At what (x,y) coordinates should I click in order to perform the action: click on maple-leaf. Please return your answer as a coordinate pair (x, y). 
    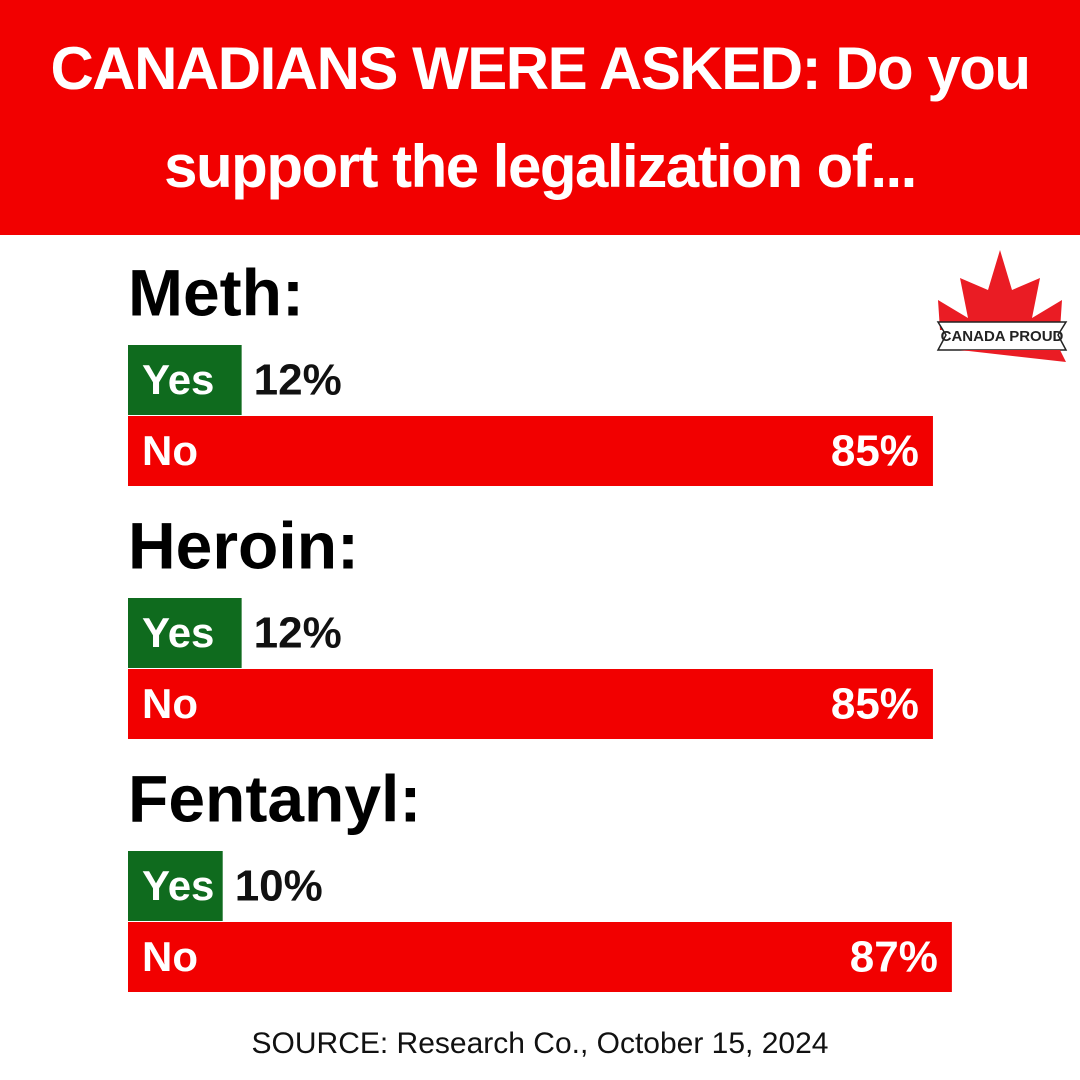
    Looking at the image, I should click on (1000, 290).